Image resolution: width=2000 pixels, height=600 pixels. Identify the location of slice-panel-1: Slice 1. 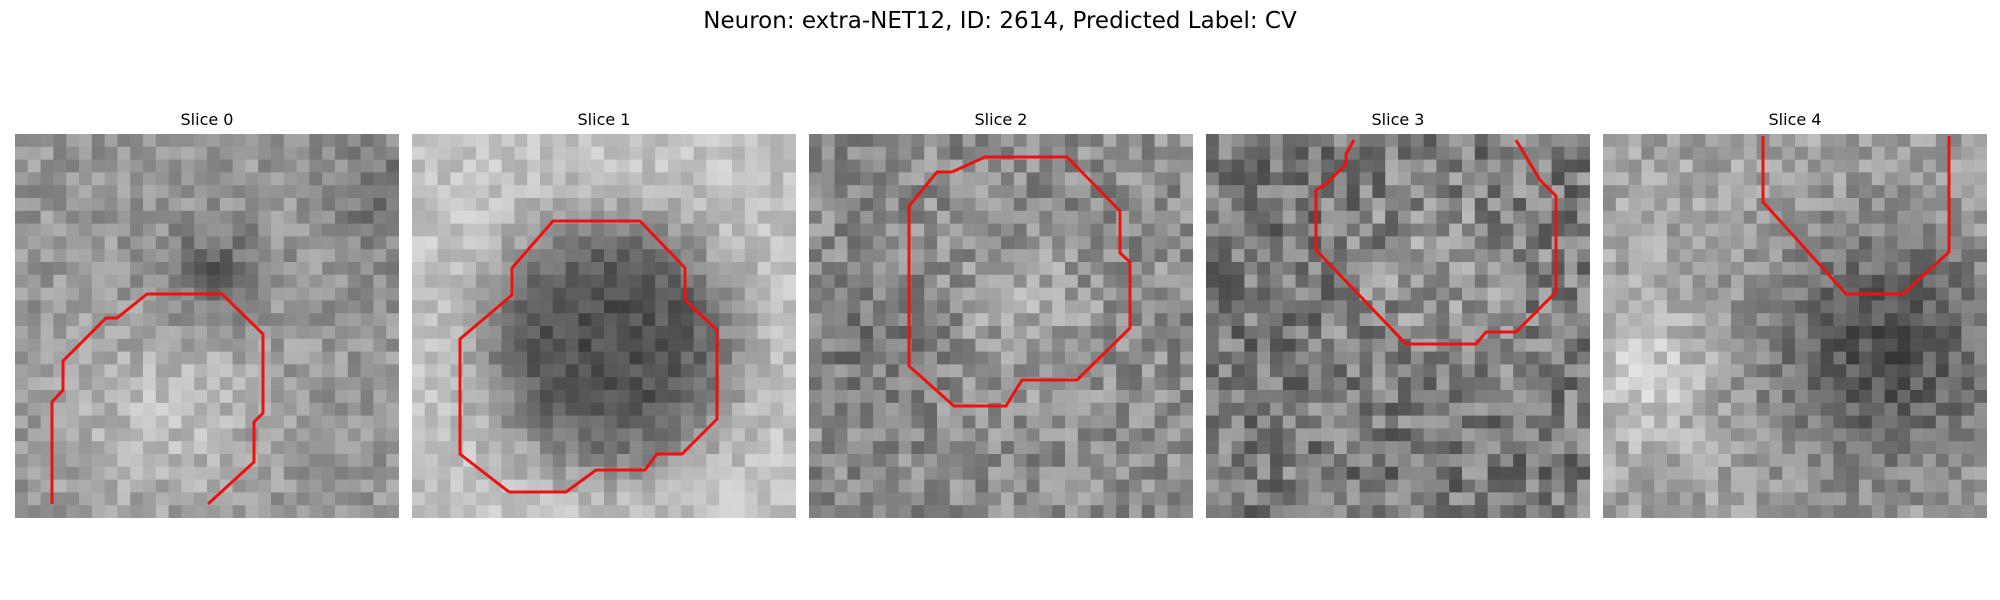
(604, 313).